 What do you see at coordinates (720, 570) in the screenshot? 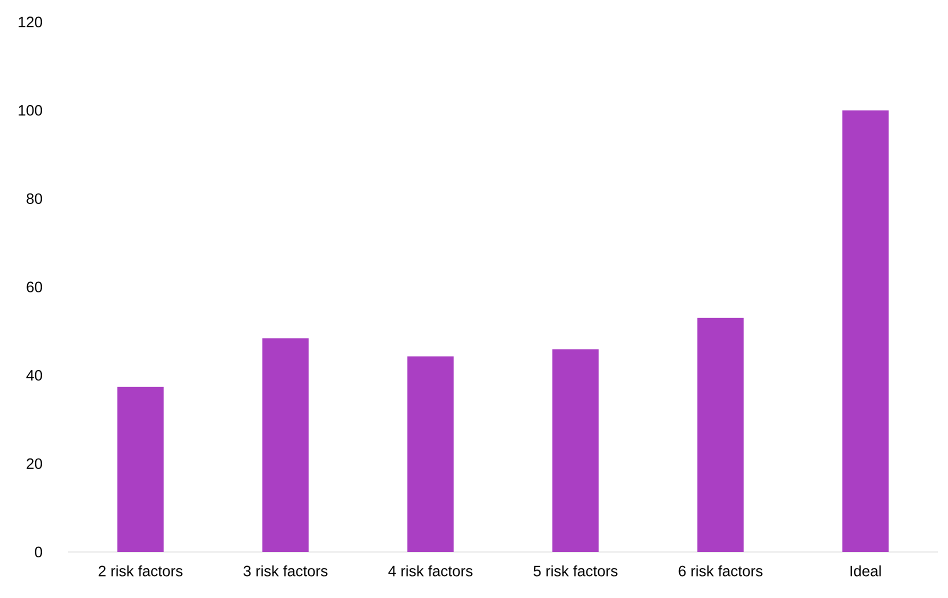
I see `x-tick-label: 6 risk factors` at bounding box center [720, 570].